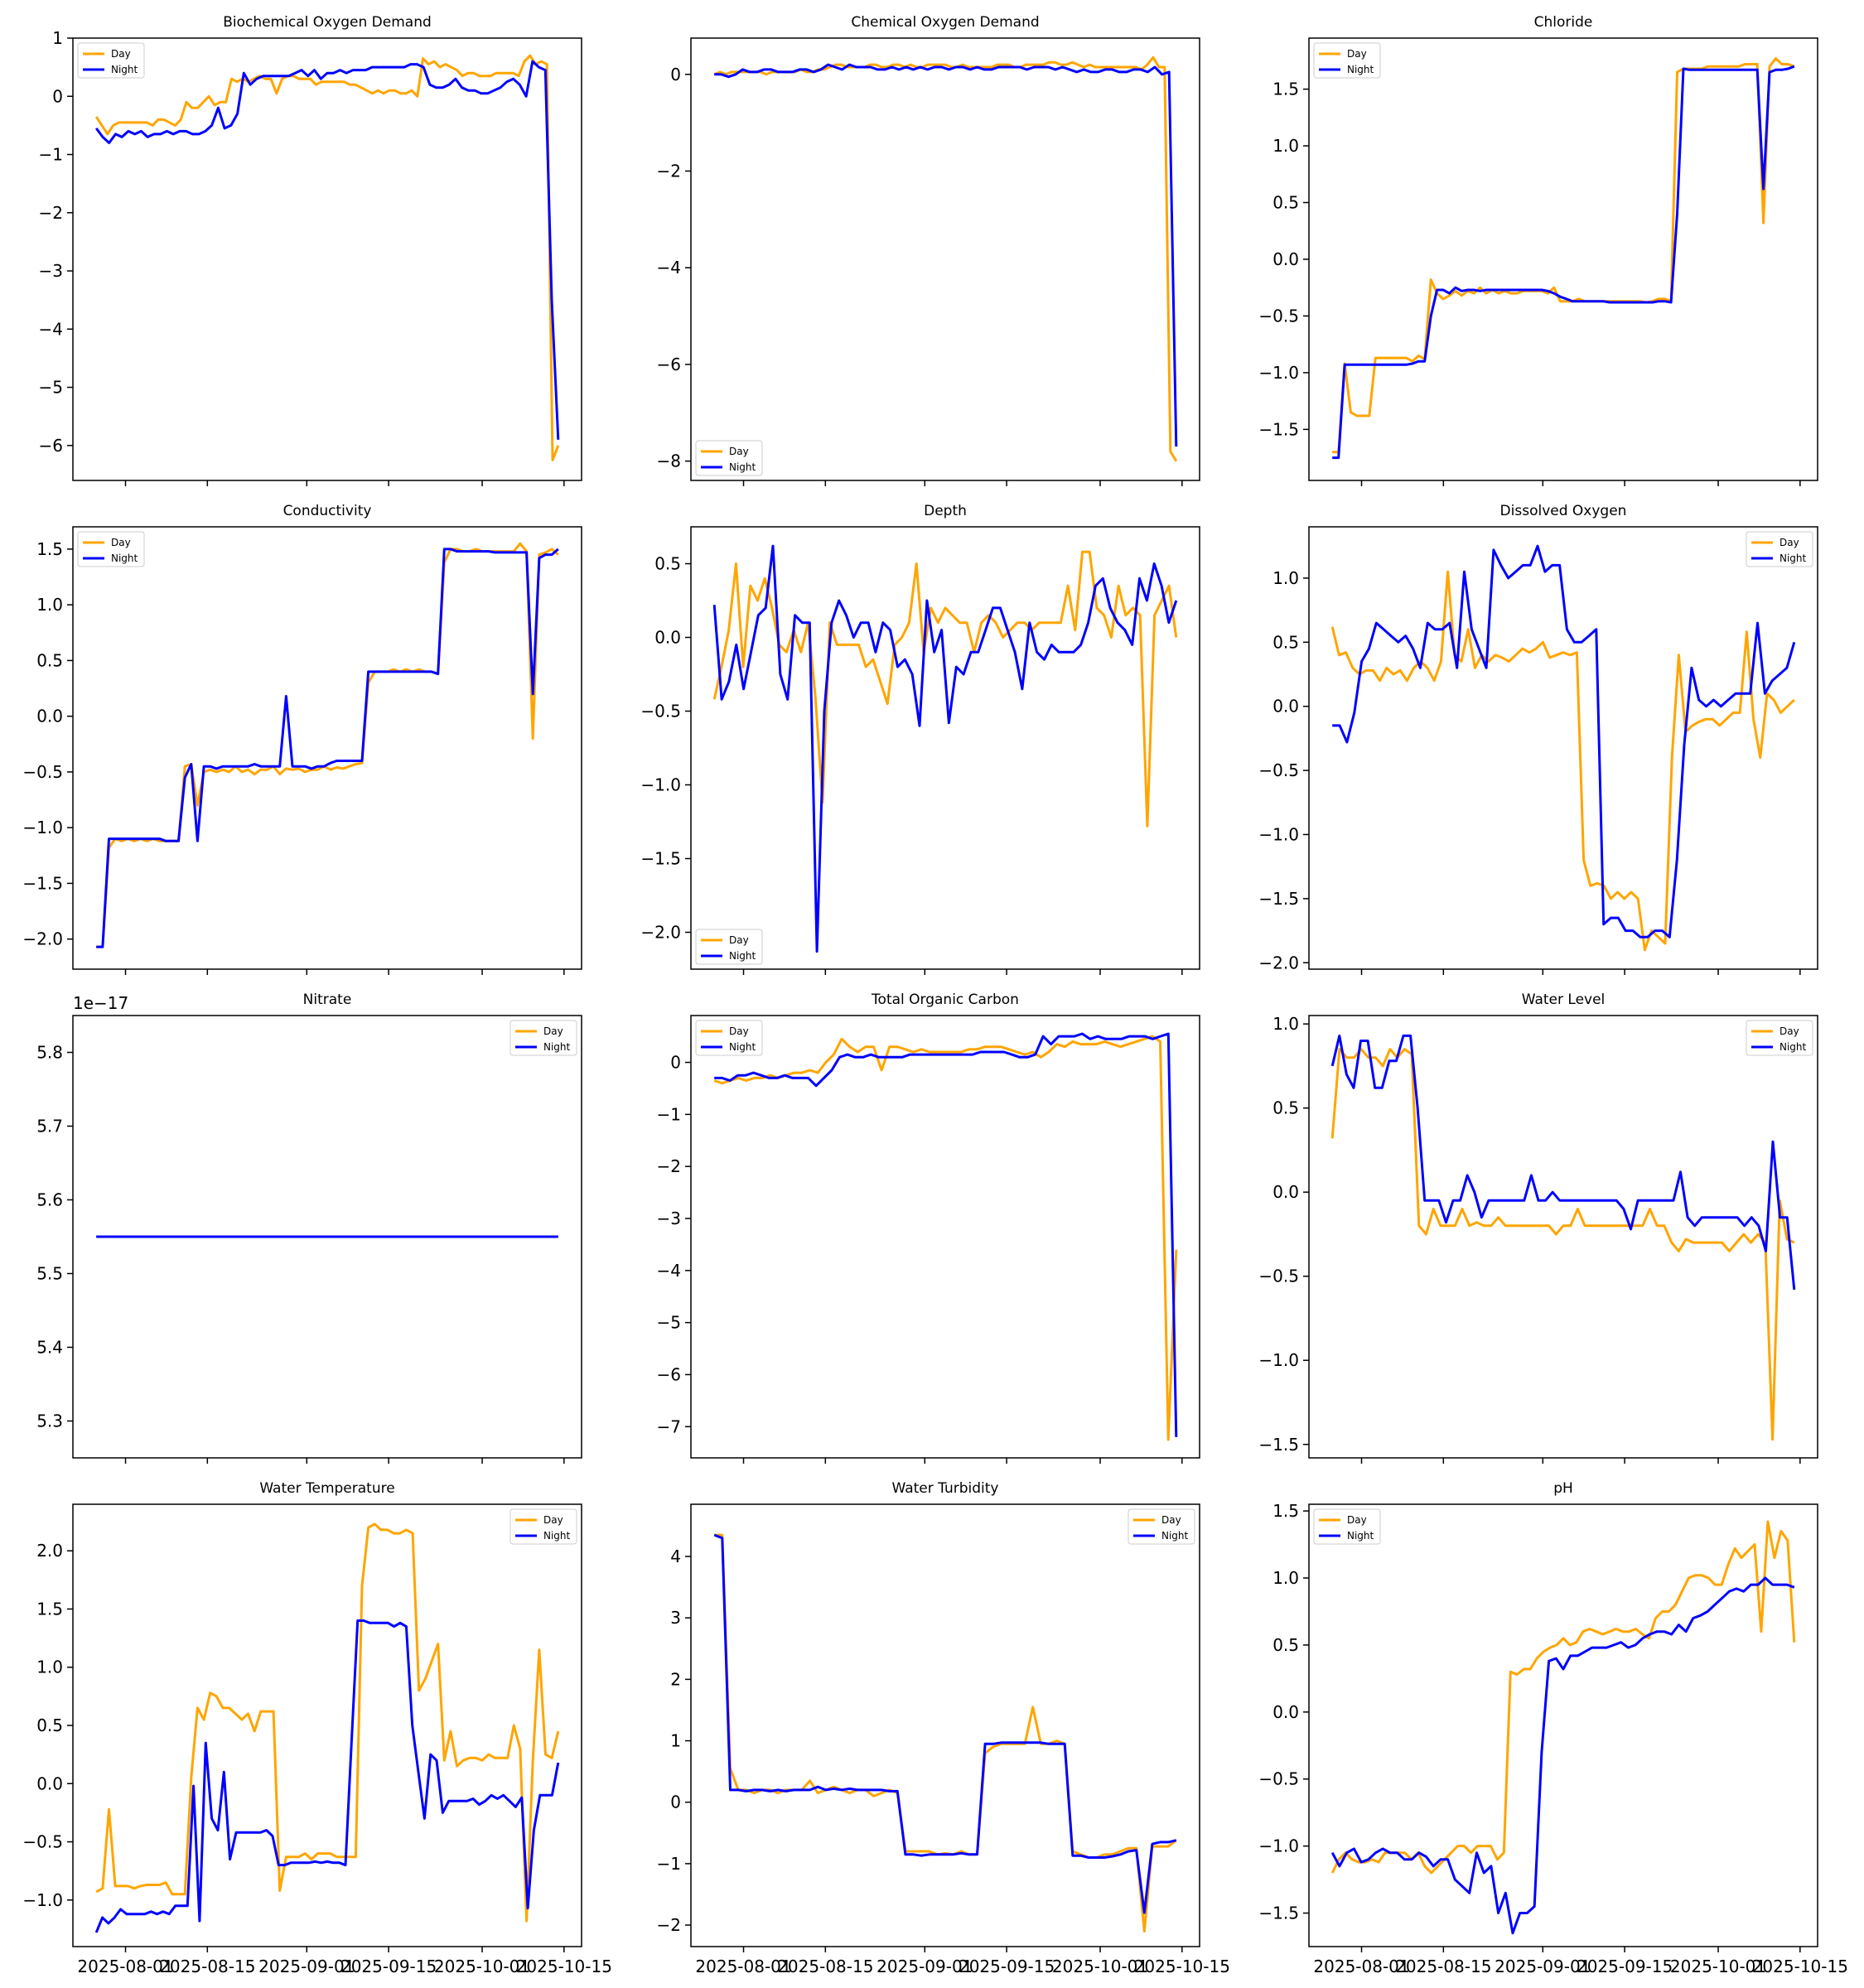 This screenshot has height=1988, width=1864. Describe the element at coordinates (945, 1000) in the screenshot. I see `subplot-title: Total Organic Carbon` at that location.